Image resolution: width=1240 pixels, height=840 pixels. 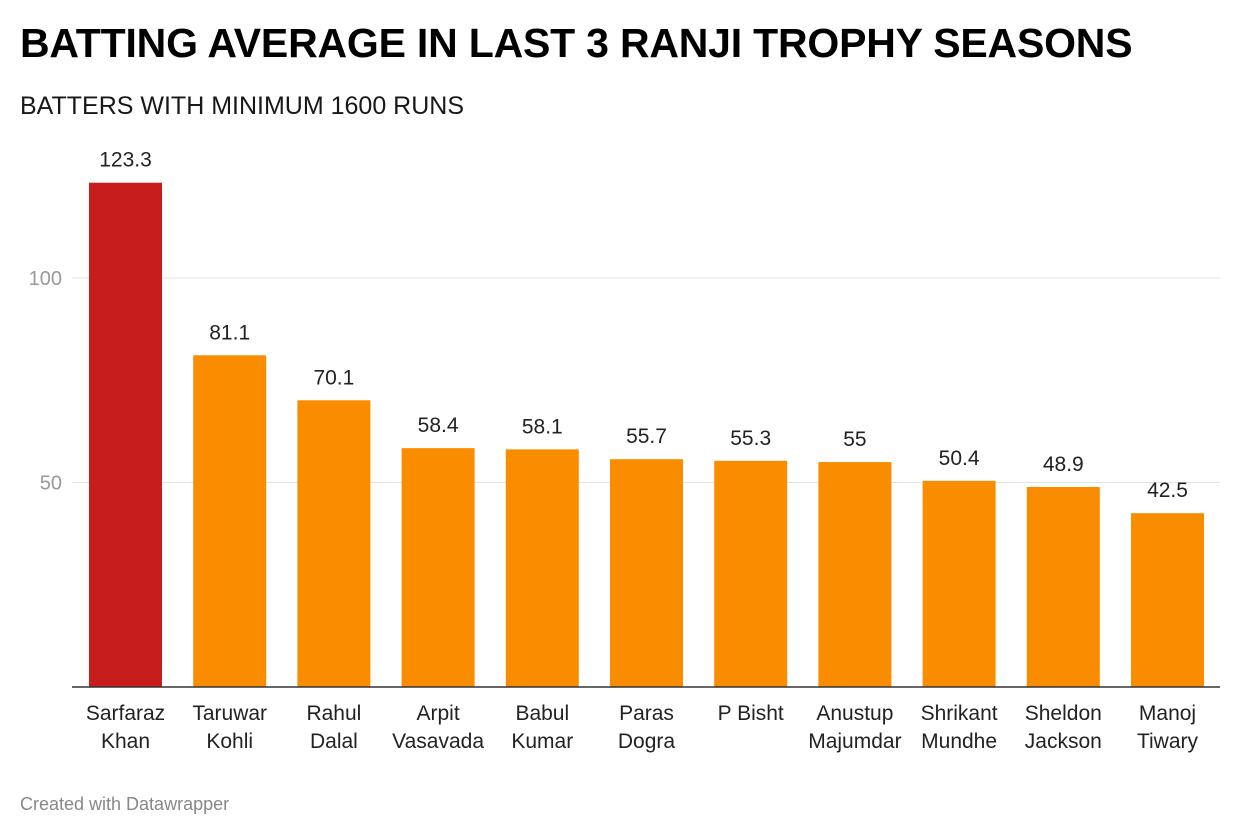 What do you see at coordinates (229, 741) in the screenshot?
I see `x-tick-label: Kohli` at bounding box center [229, 741].